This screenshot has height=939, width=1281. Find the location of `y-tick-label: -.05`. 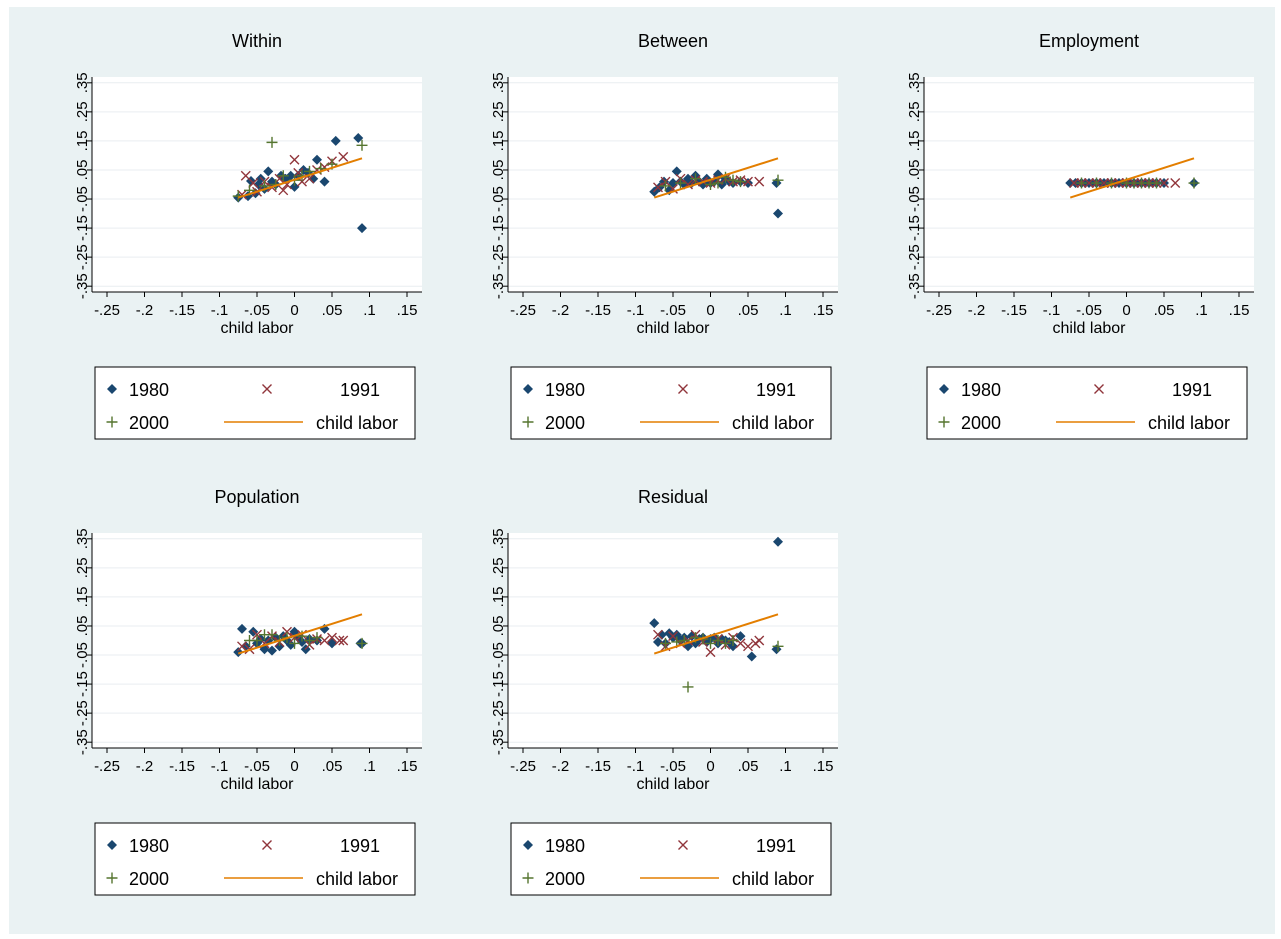

y-tick-label: -.05 is located at coordinates (498, 655).